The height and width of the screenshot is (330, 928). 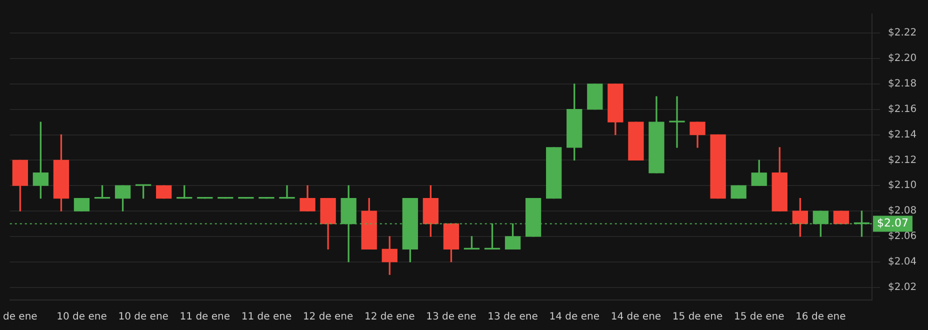 What do you see at coordinates (821, 317) in the screenshot?
I see `x-tick-label: 16 de ene` at bounding box center [821, 317].